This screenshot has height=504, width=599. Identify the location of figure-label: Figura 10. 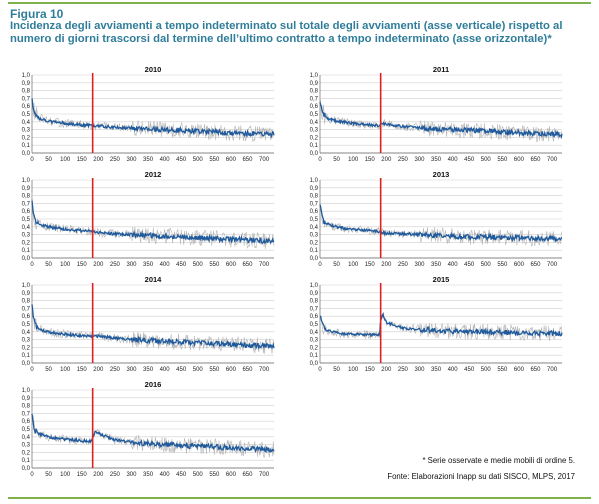
(37, 14).